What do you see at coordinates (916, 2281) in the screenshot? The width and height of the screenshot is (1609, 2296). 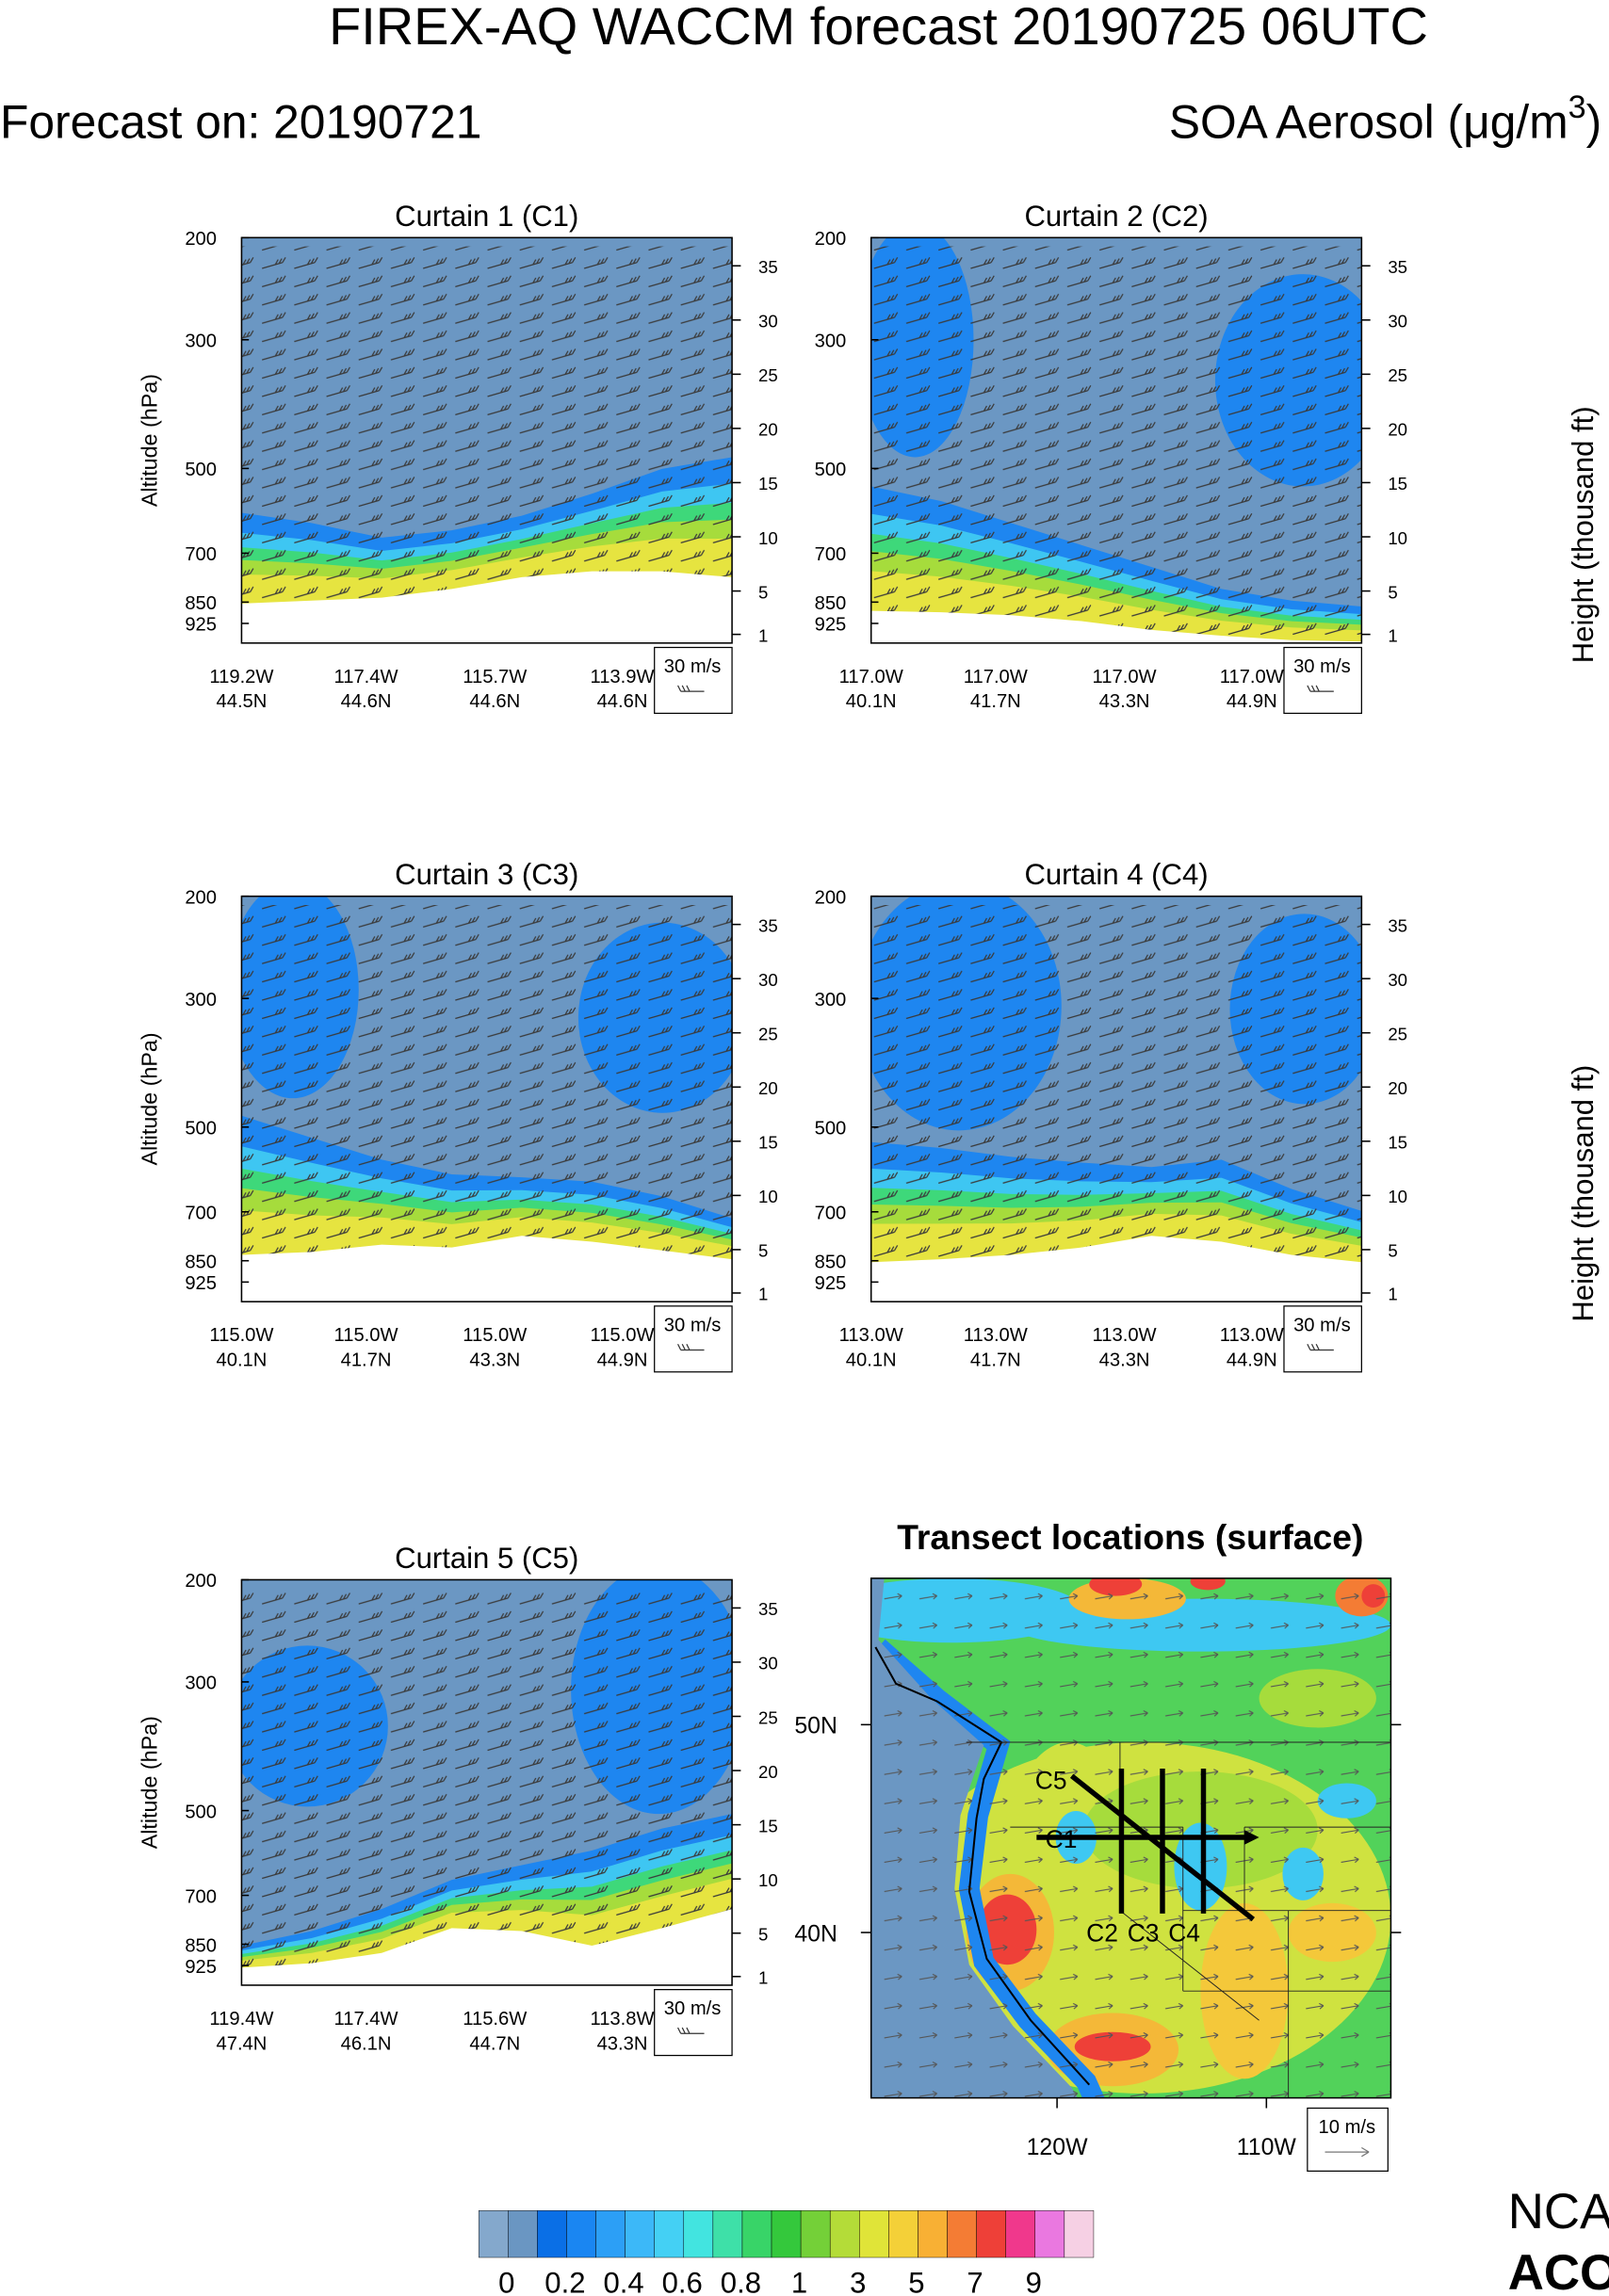 I see `colorbar-label: 5` at bounding box center [916, 2281].